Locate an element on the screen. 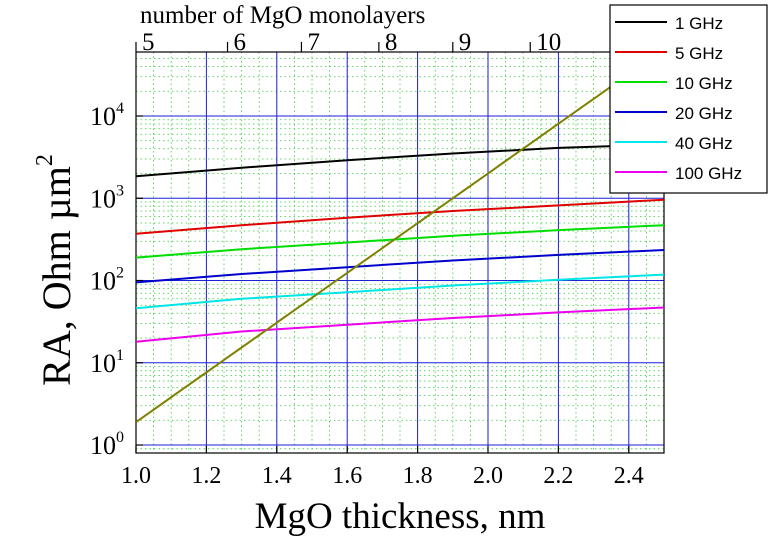 The image size is (774, 540). top-tick-label: 5 is located at coordinates (148, 42).